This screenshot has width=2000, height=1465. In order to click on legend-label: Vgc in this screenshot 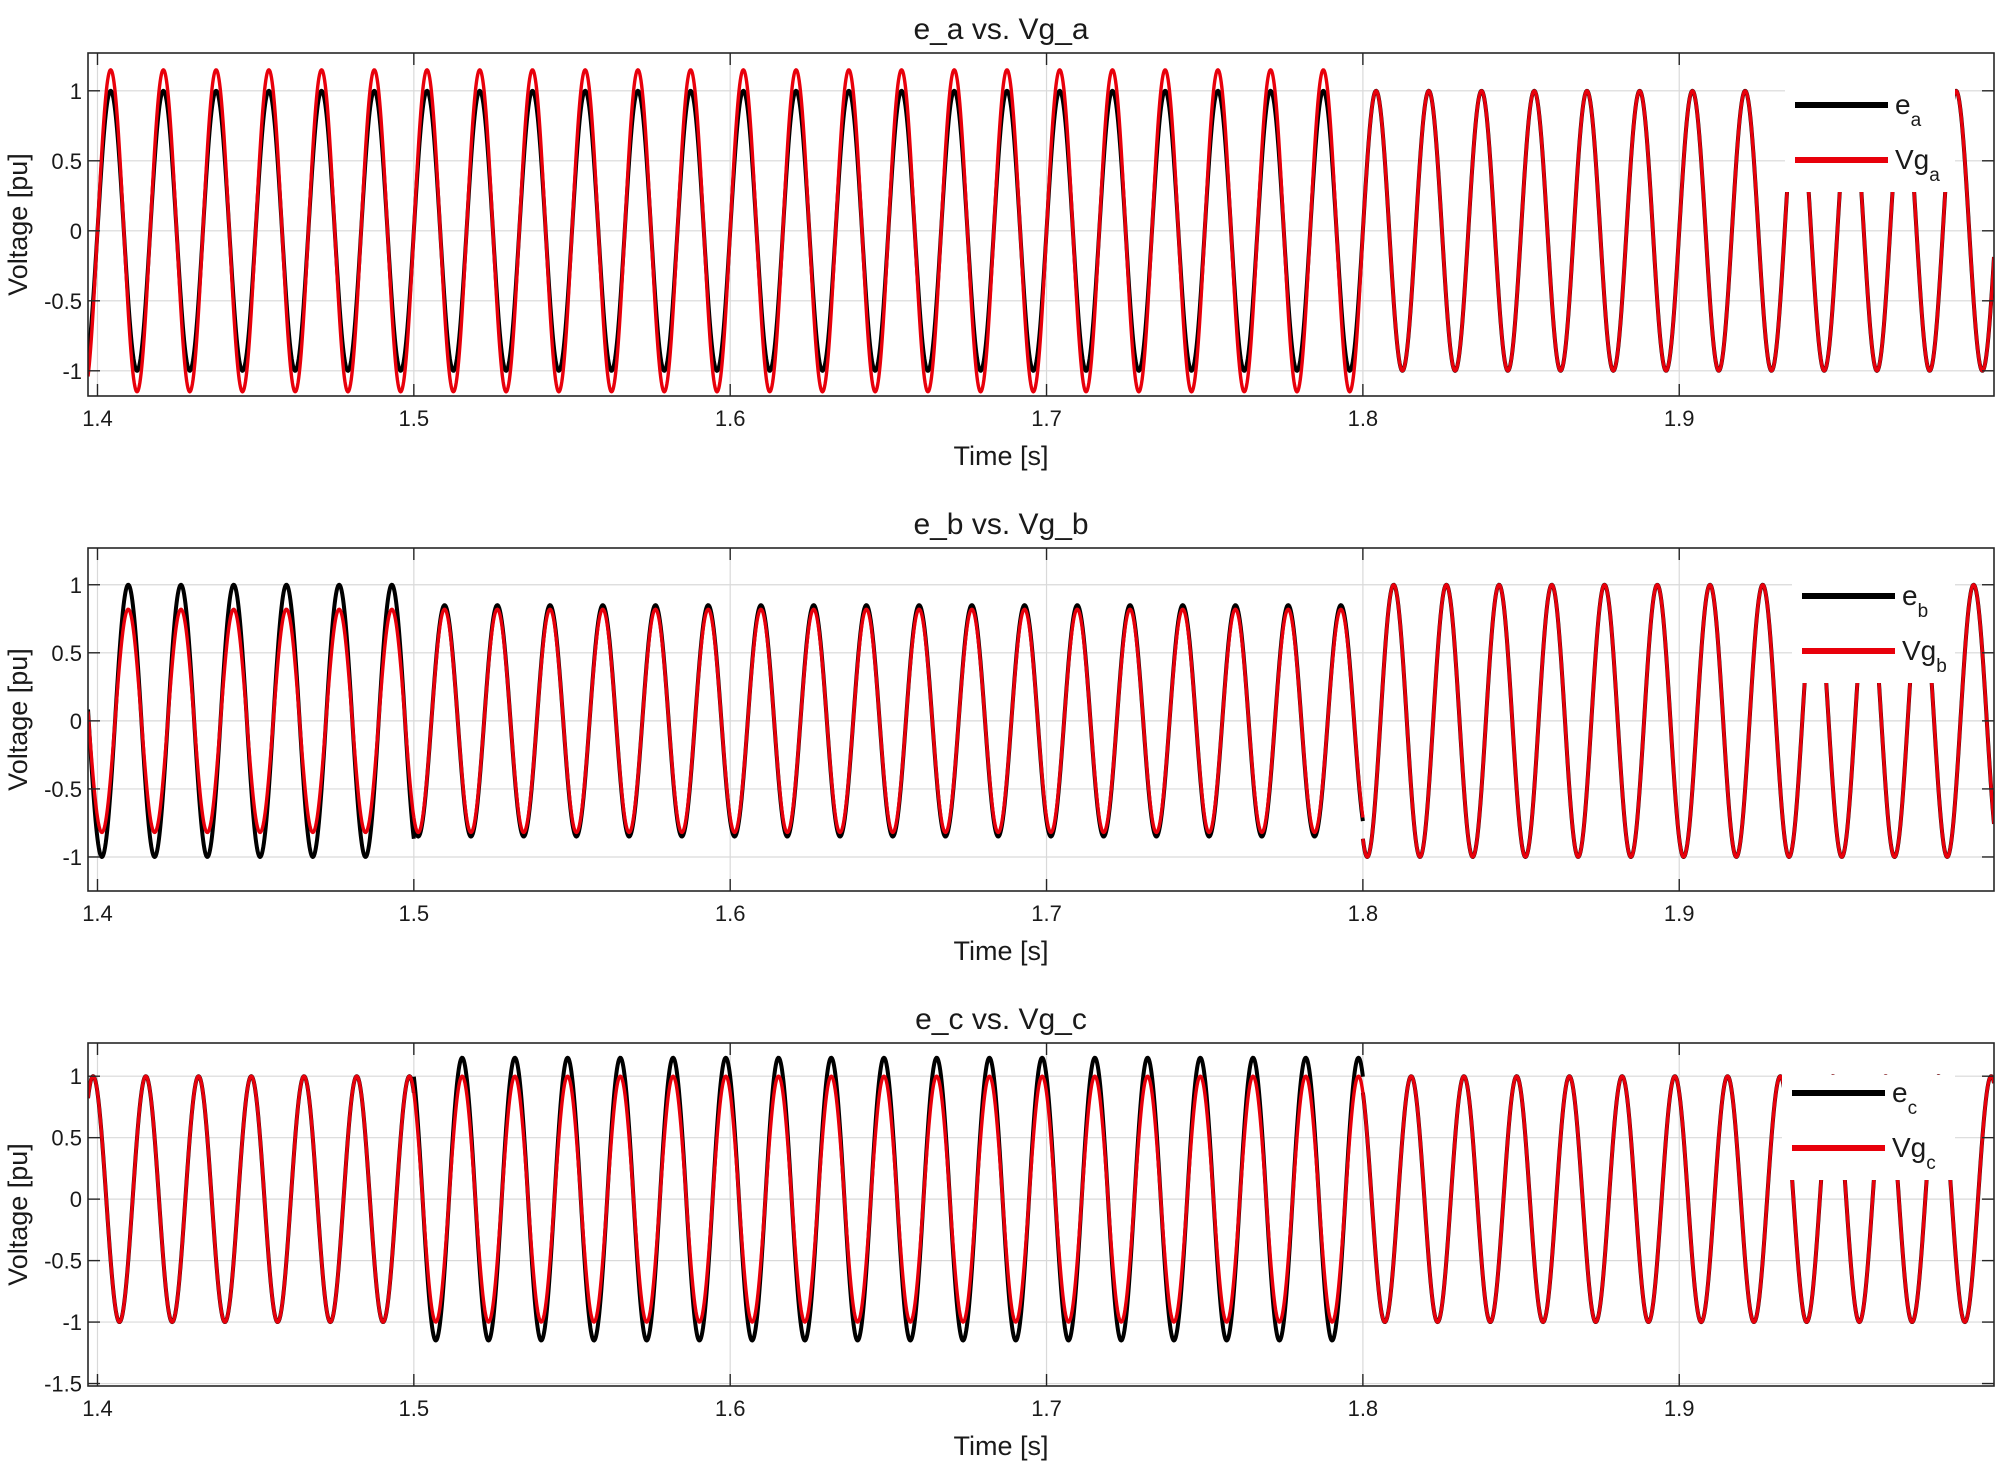, I will do `click(1914, 1153)`.